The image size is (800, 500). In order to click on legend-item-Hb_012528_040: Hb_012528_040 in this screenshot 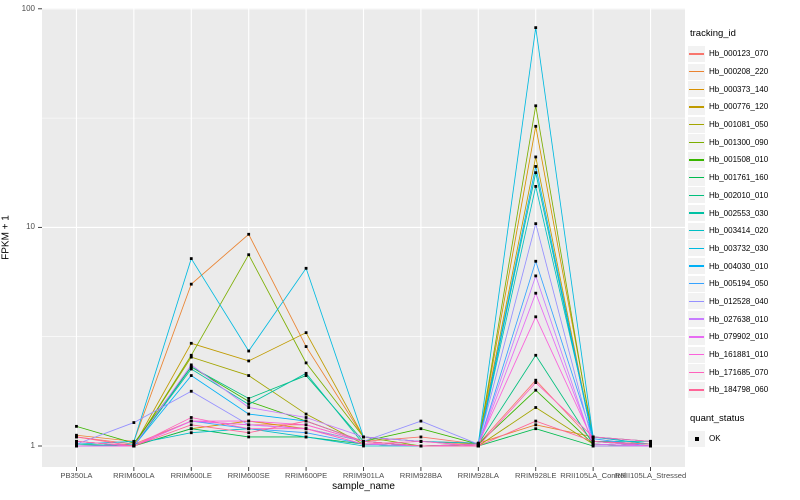, I will do `click(743, 302)`.